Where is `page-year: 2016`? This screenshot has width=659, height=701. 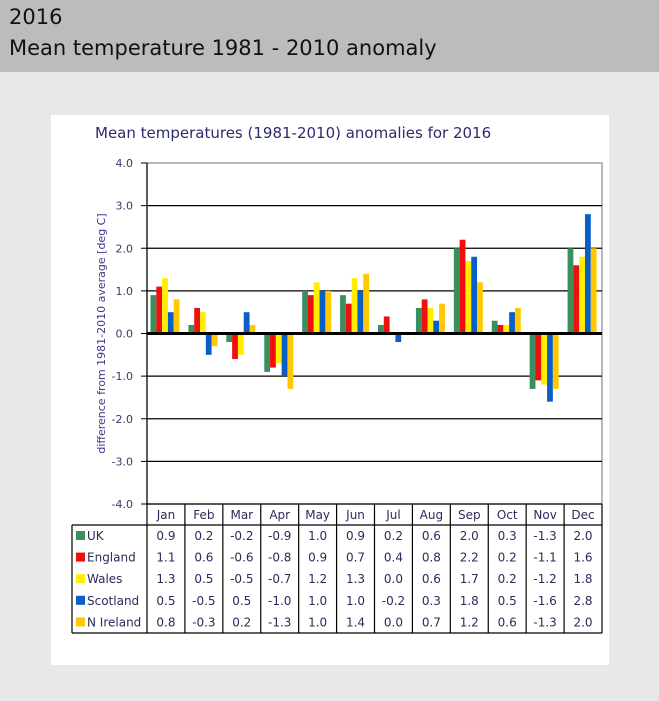
page-year: 2016 is located at coordinates (36, 17).